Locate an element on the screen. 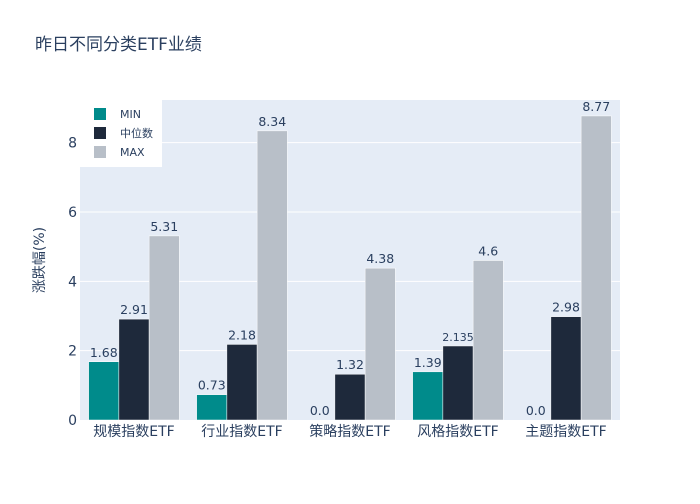  bar-value-label: 1.32 is located at coordinates (350, 364).